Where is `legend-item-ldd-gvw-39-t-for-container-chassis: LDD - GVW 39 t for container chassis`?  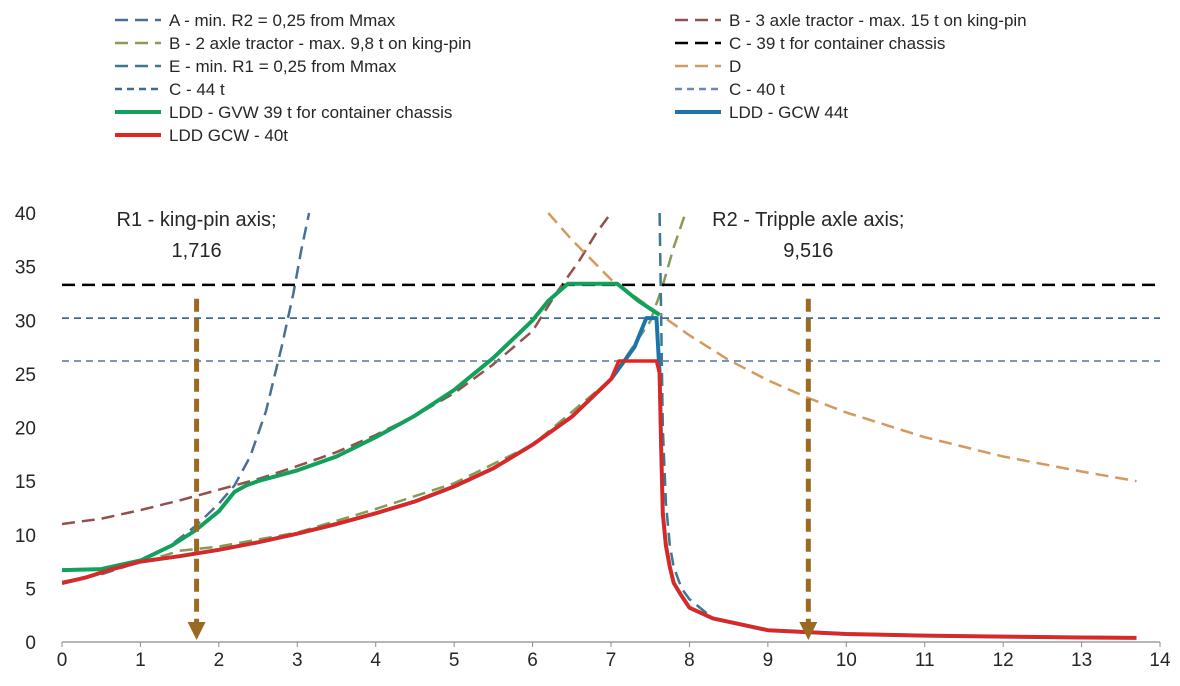
legend-item-ldd-gvw-39-t-for-container-chassis: LDD - GVW 39 t for container chassis is located at coordinates (283, 112).